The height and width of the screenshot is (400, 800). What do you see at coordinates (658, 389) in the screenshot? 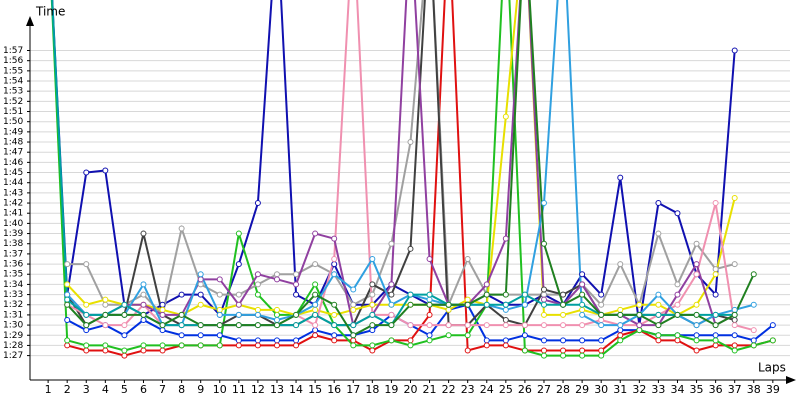
I see `x-tick-label: 33` at bounding box center [658, 389].